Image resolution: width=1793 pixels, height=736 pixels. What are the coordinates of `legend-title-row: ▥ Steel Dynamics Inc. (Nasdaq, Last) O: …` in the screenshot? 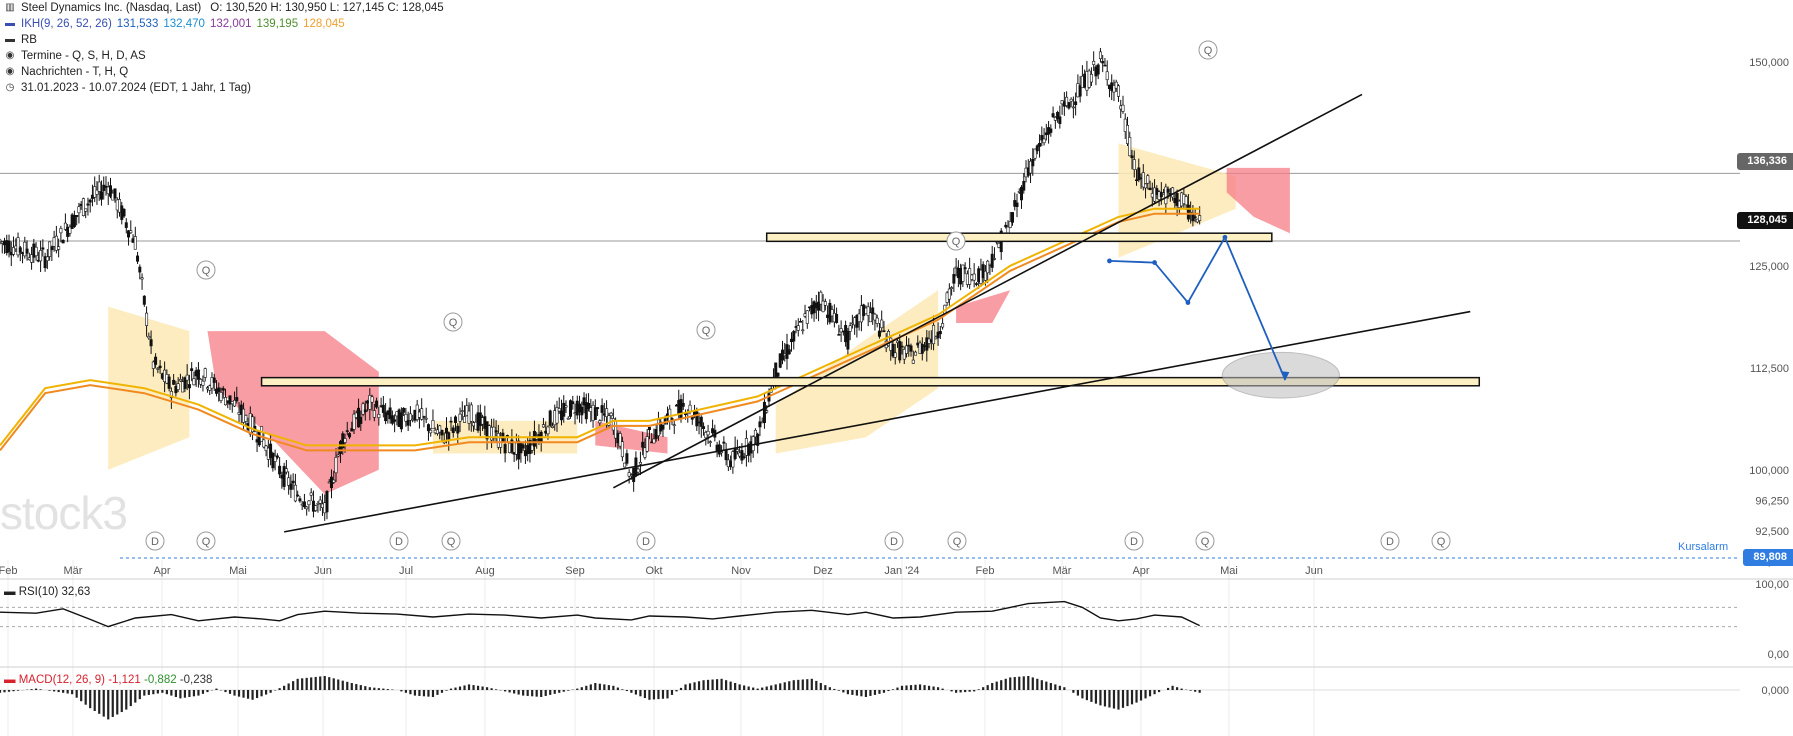 It's located at (224, 8).